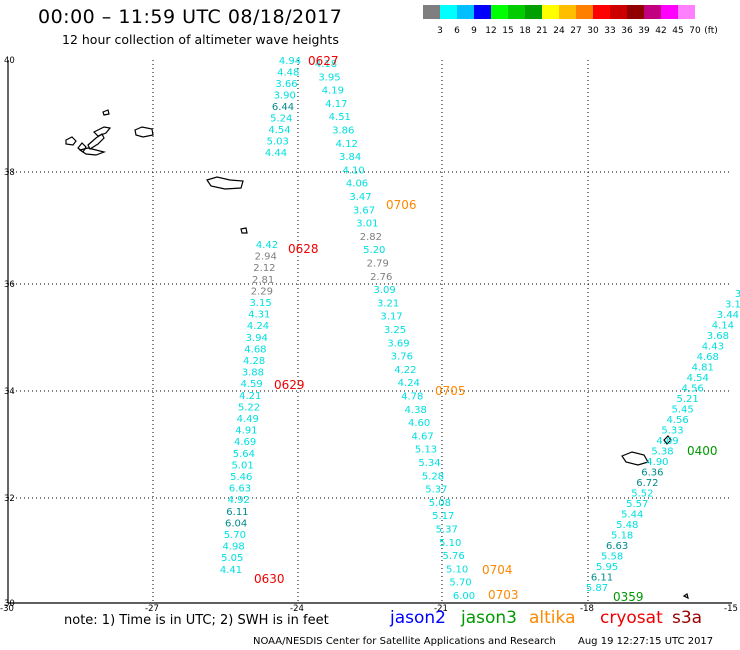  I want to click on wave-height-value: 4.28, so click(254, 361).